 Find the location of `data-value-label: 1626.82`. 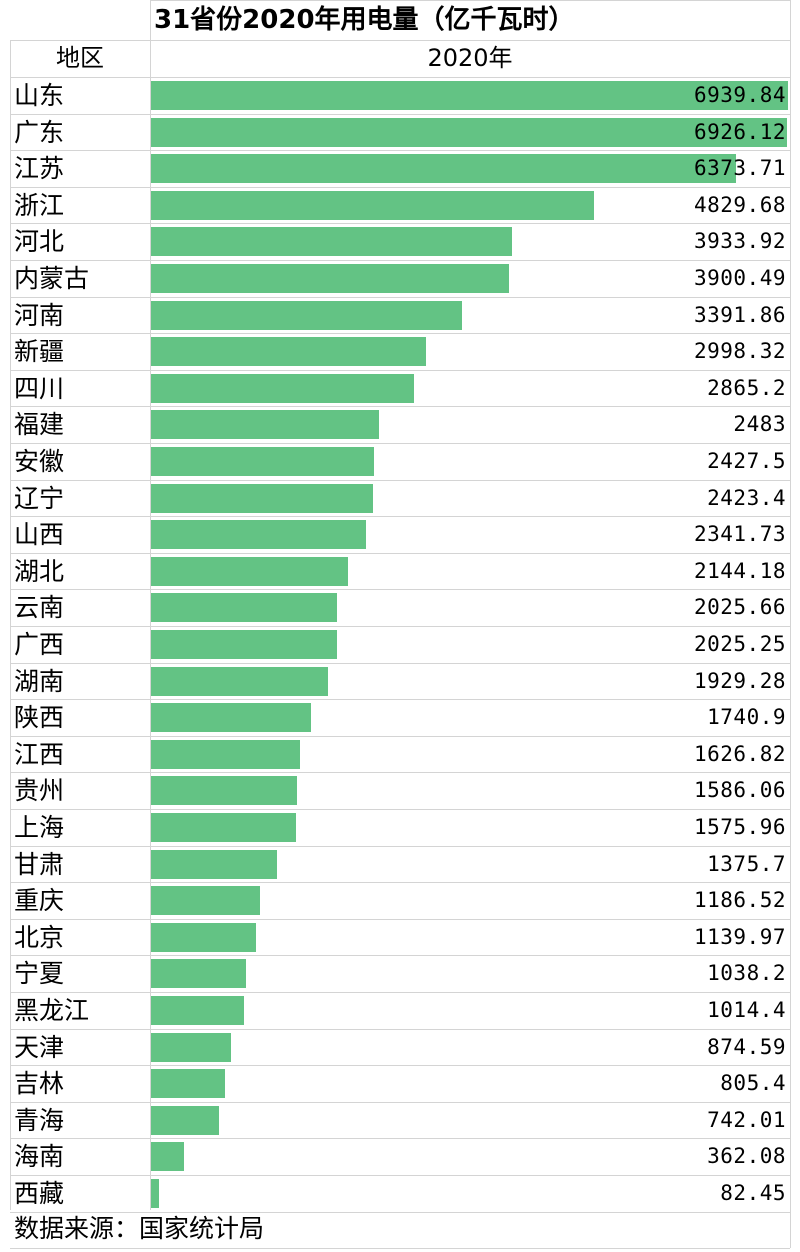

data-value-label: 1626.82 is located at coordinates (739, 753).